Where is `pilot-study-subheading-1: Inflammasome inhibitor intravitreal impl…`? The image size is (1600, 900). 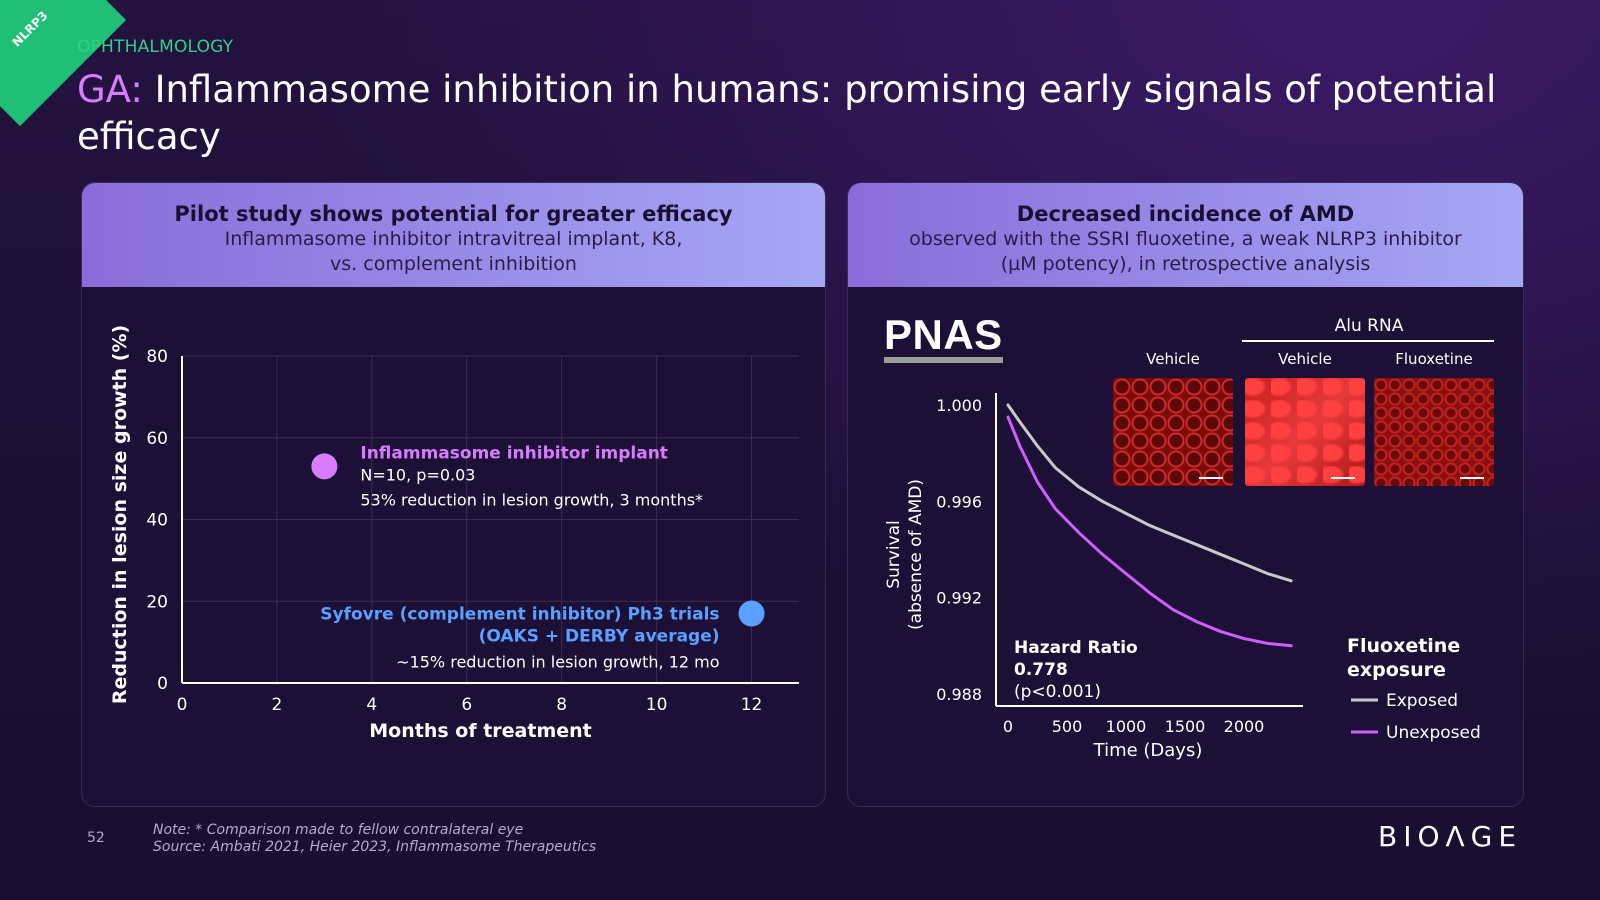
pilot-study-subheading-1: Inflammasome inhibitor intravitreal impl… is located at coordinates (453, 239).